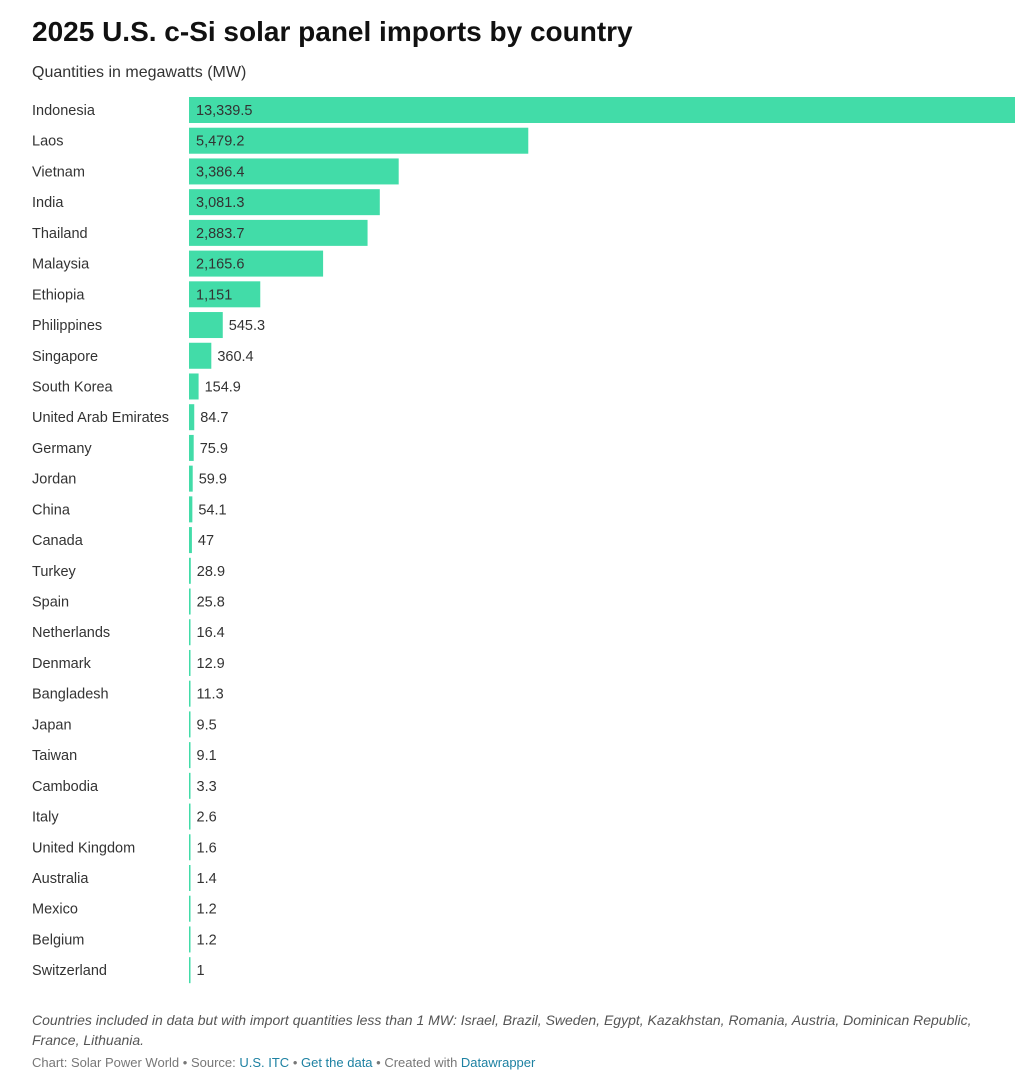  Describe the element at coordinates (214, 449) in the screenshot. I see `value-label: 75.9` at that location.